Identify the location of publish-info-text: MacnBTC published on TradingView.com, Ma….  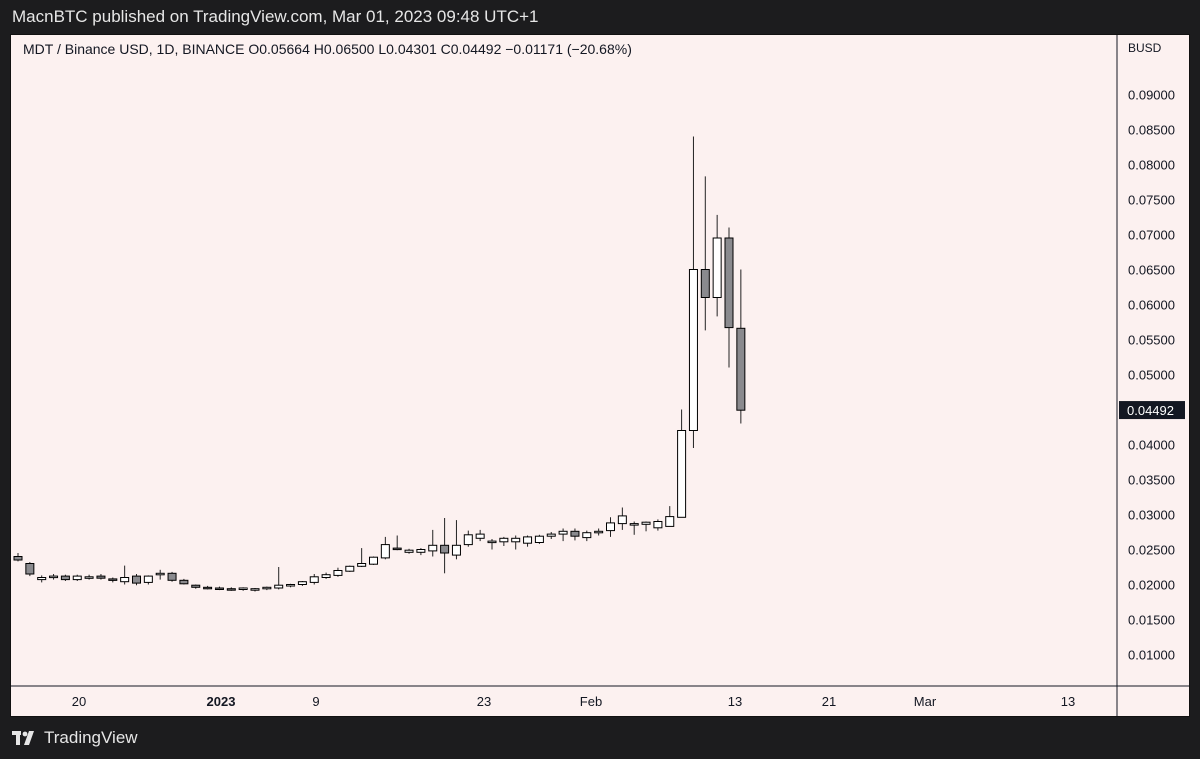
(275, 16).